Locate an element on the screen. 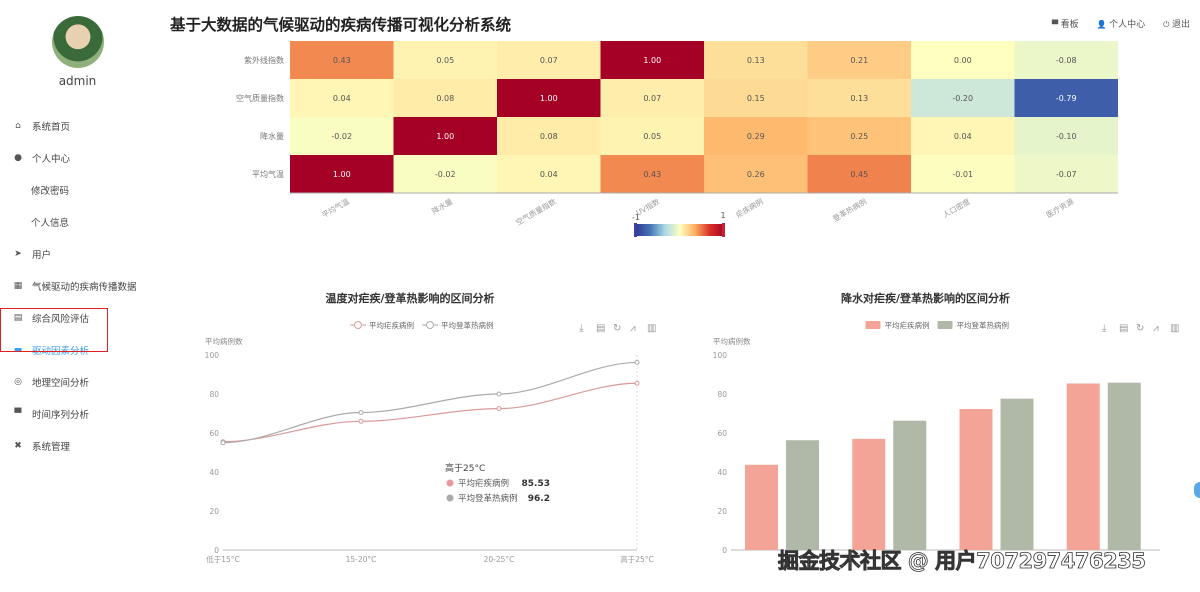  y-tick-label: 80 is located at coordinates (722, 394).